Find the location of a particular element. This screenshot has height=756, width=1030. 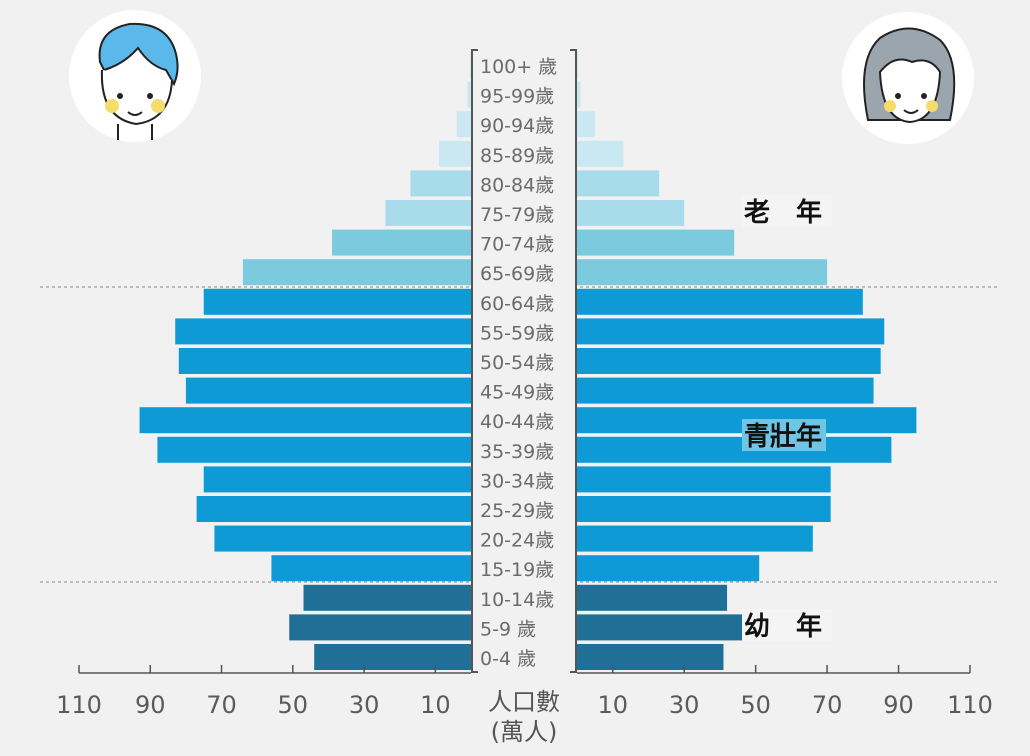

age-label-14: 70-74歲 is located at coordinates (517, 245).